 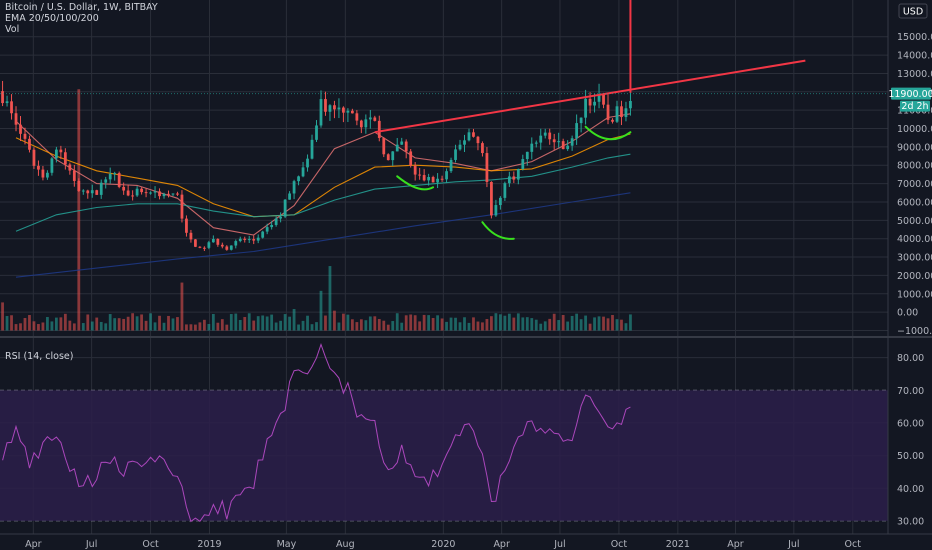 I want to click on rsi-axis-scale: 30.00 40.00 50.00 60.00 70.00 80.00, so click(x=910, y=440).